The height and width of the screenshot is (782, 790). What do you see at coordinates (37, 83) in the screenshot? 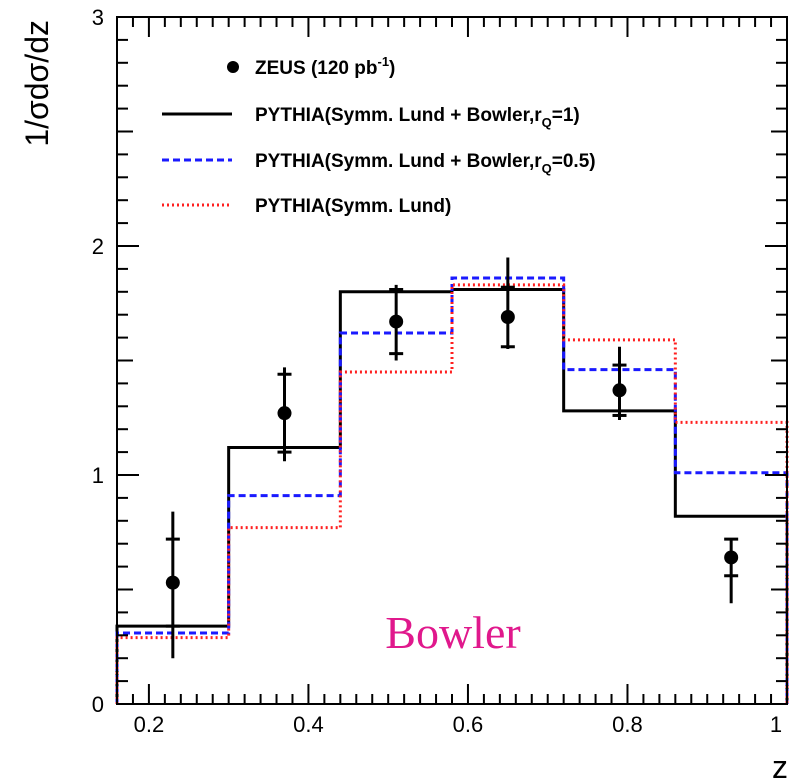
I see `y-axis-label: 1/σdσ/dz` at bounding box center [37, 83].